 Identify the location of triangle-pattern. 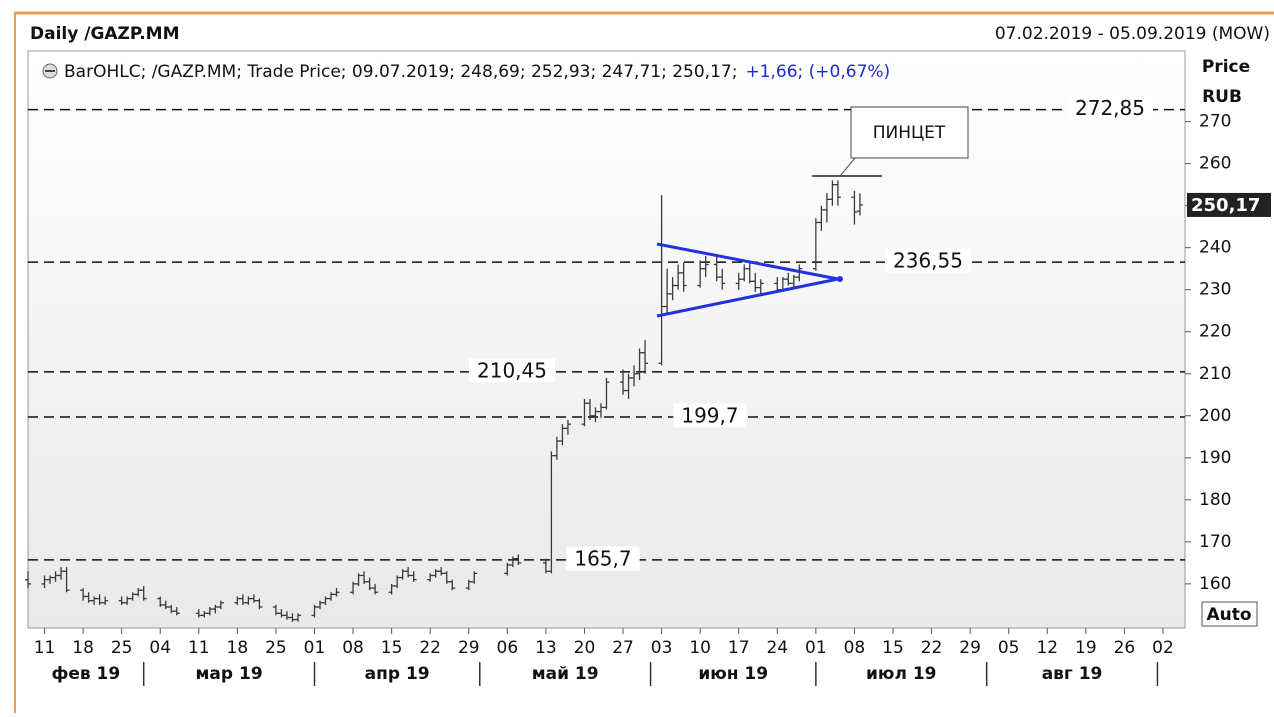
(749, 280).